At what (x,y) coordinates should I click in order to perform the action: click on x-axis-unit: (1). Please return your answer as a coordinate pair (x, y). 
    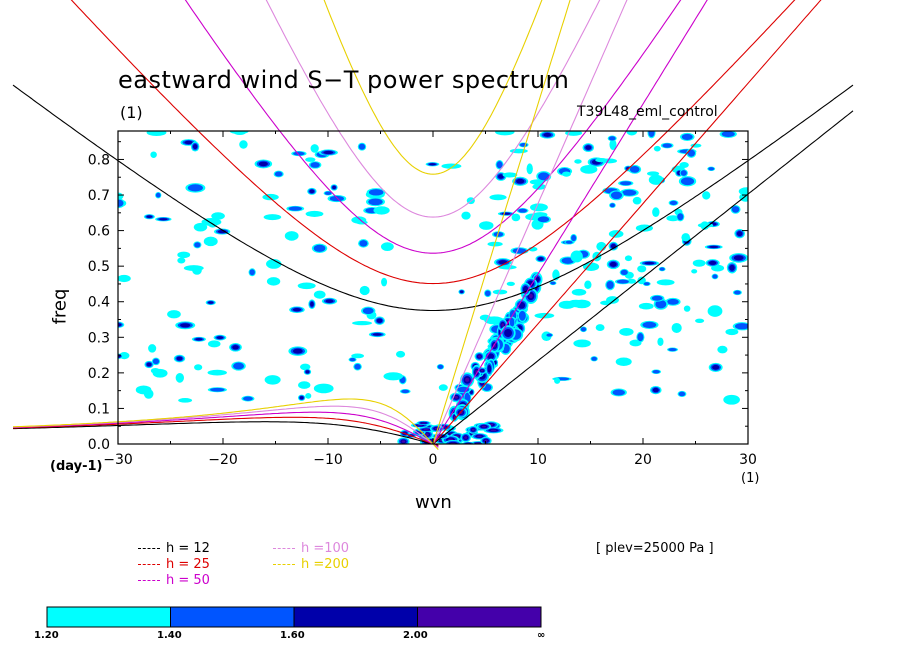
    Looking at the image, I should click on (750, 478).